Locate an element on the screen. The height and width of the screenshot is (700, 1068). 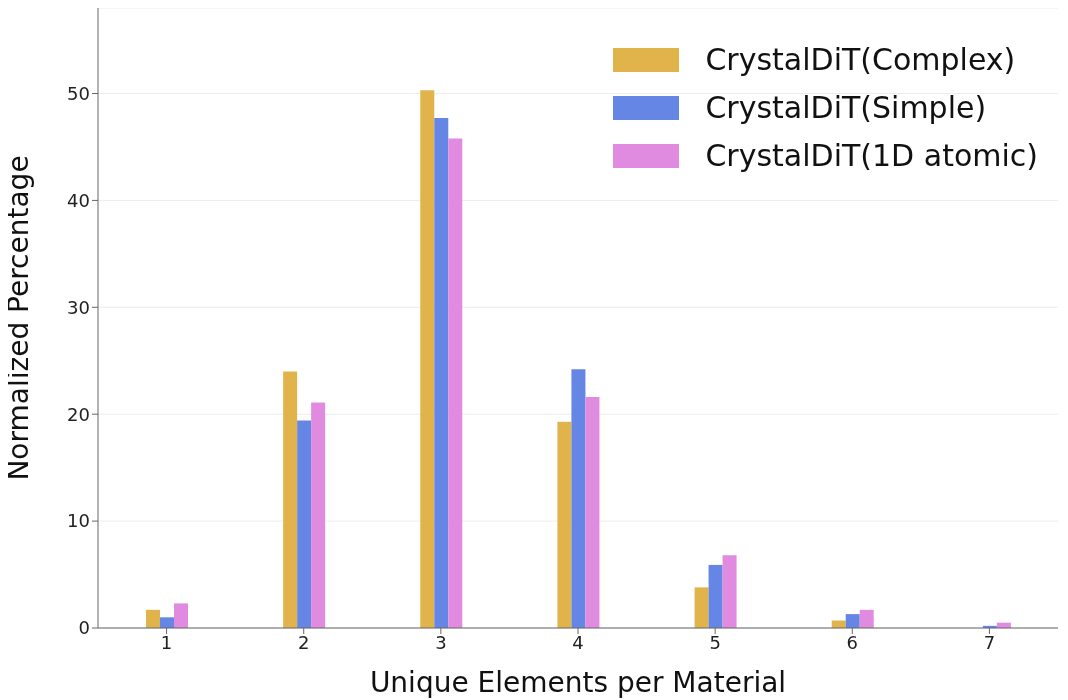
y-tick-label: 0 is located at coordinates (84, 628).